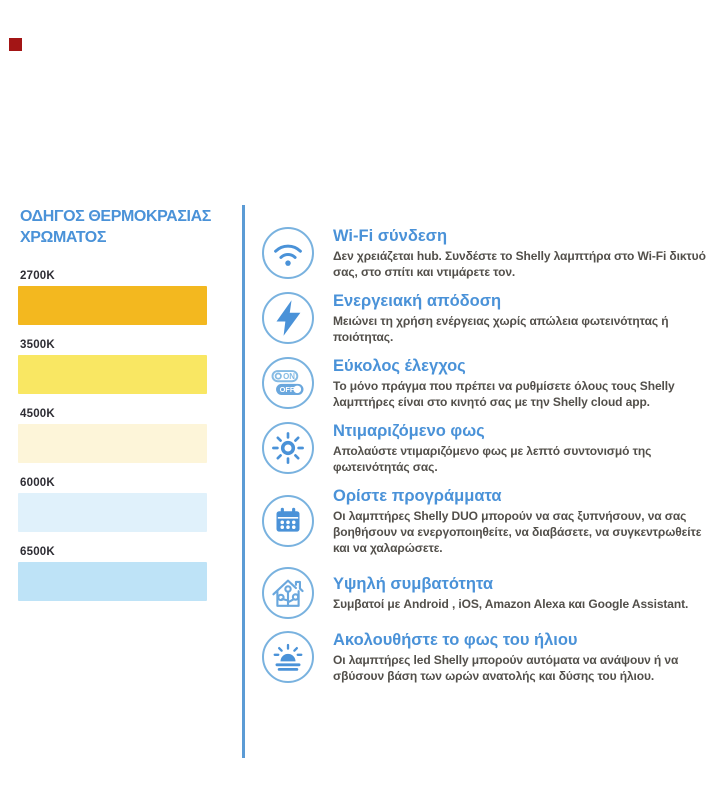  I want to click on swatch-4500k: 4500K, so click(132, 435).